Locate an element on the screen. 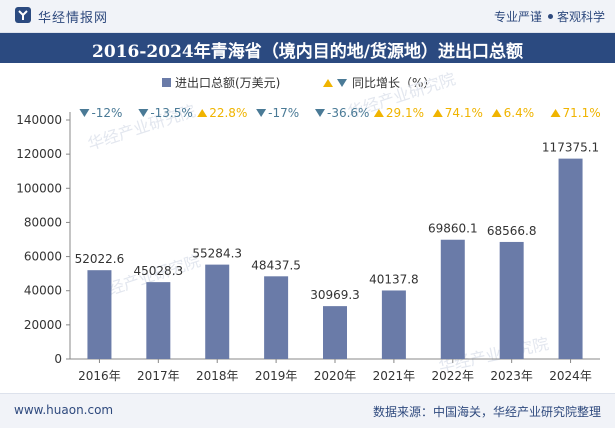 This screenshot has height=428, width=615. yoy-value-label: 29.1% is located at coordinates (405, 113).